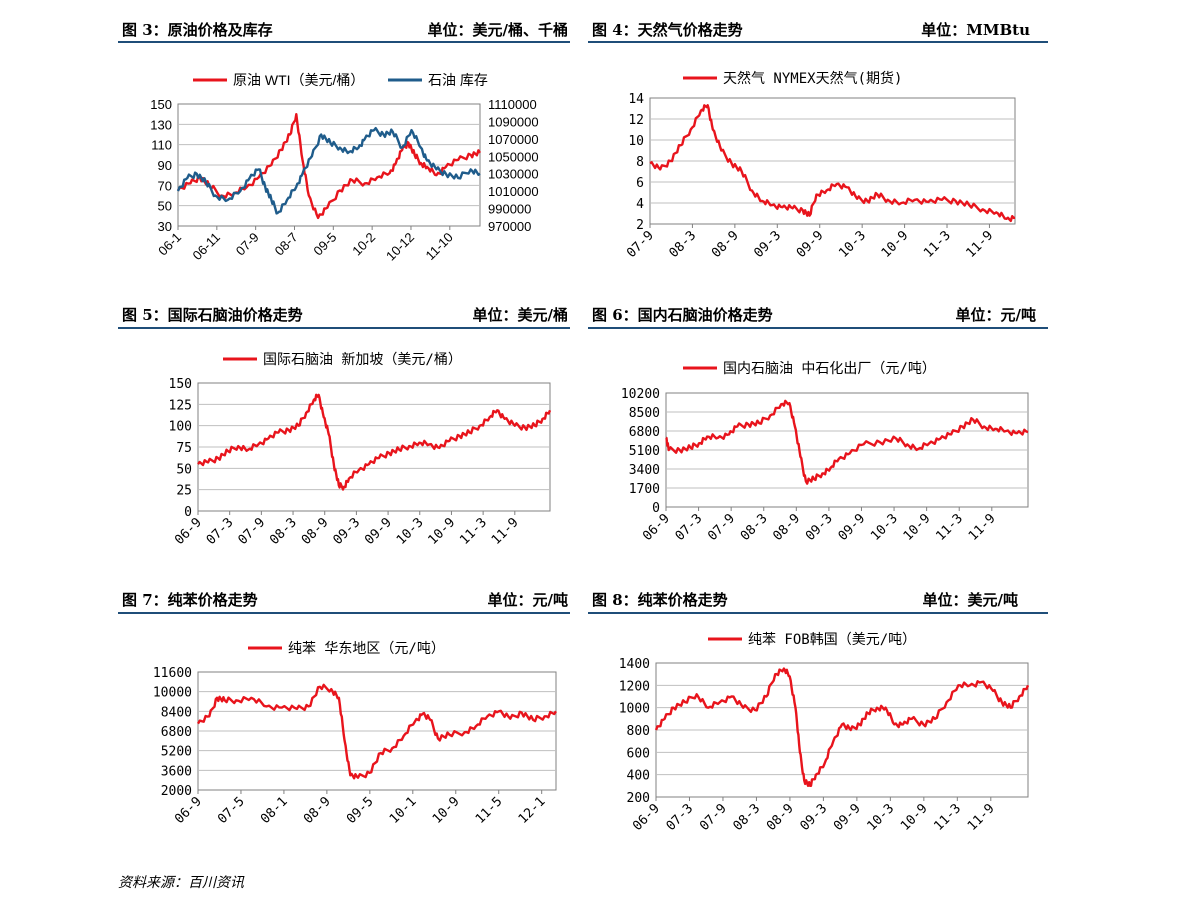  I want to click on y-tick-label: 5100, so click(644, 451).